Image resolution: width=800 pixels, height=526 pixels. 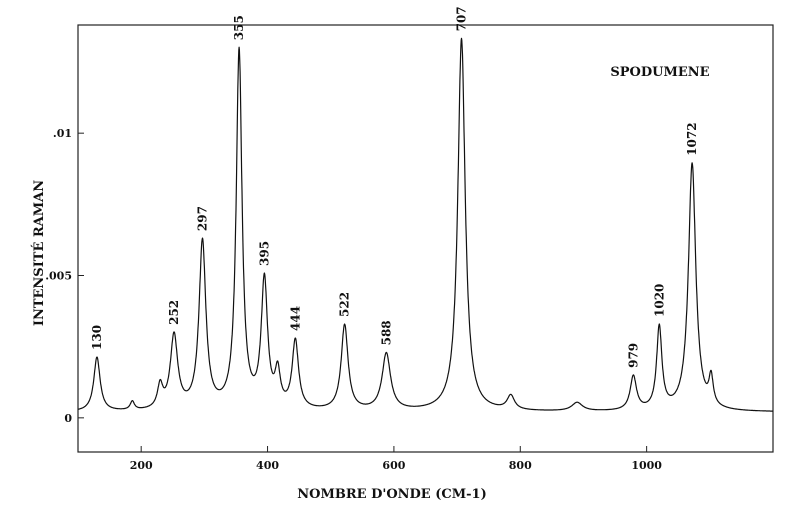 What do you see at coordinates (203, 218) in the screenshot?
I see `peak-label: 297` at bounding box center [203, 218].